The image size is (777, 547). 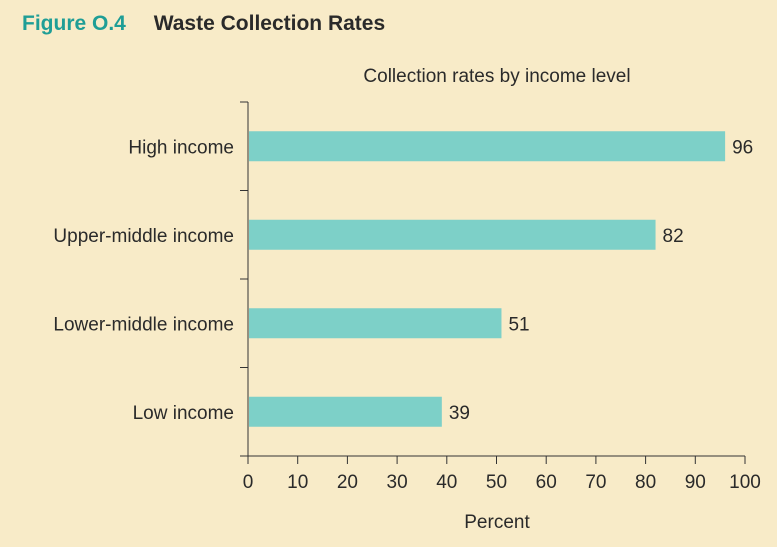 What do you see at coordinates (496, 76) in the screenshot?
I see `chart-subtitle: Collection rates by income level` at bounding box center [496, 76].